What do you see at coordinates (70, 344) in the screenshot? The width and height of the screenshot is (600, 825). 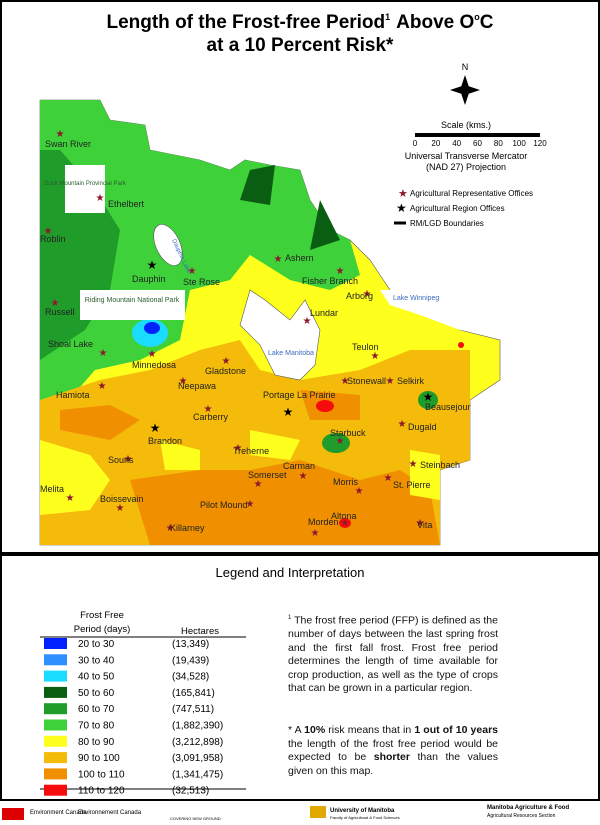 I see `town-label: Shoal Lake` at bounding box center [70, 344].